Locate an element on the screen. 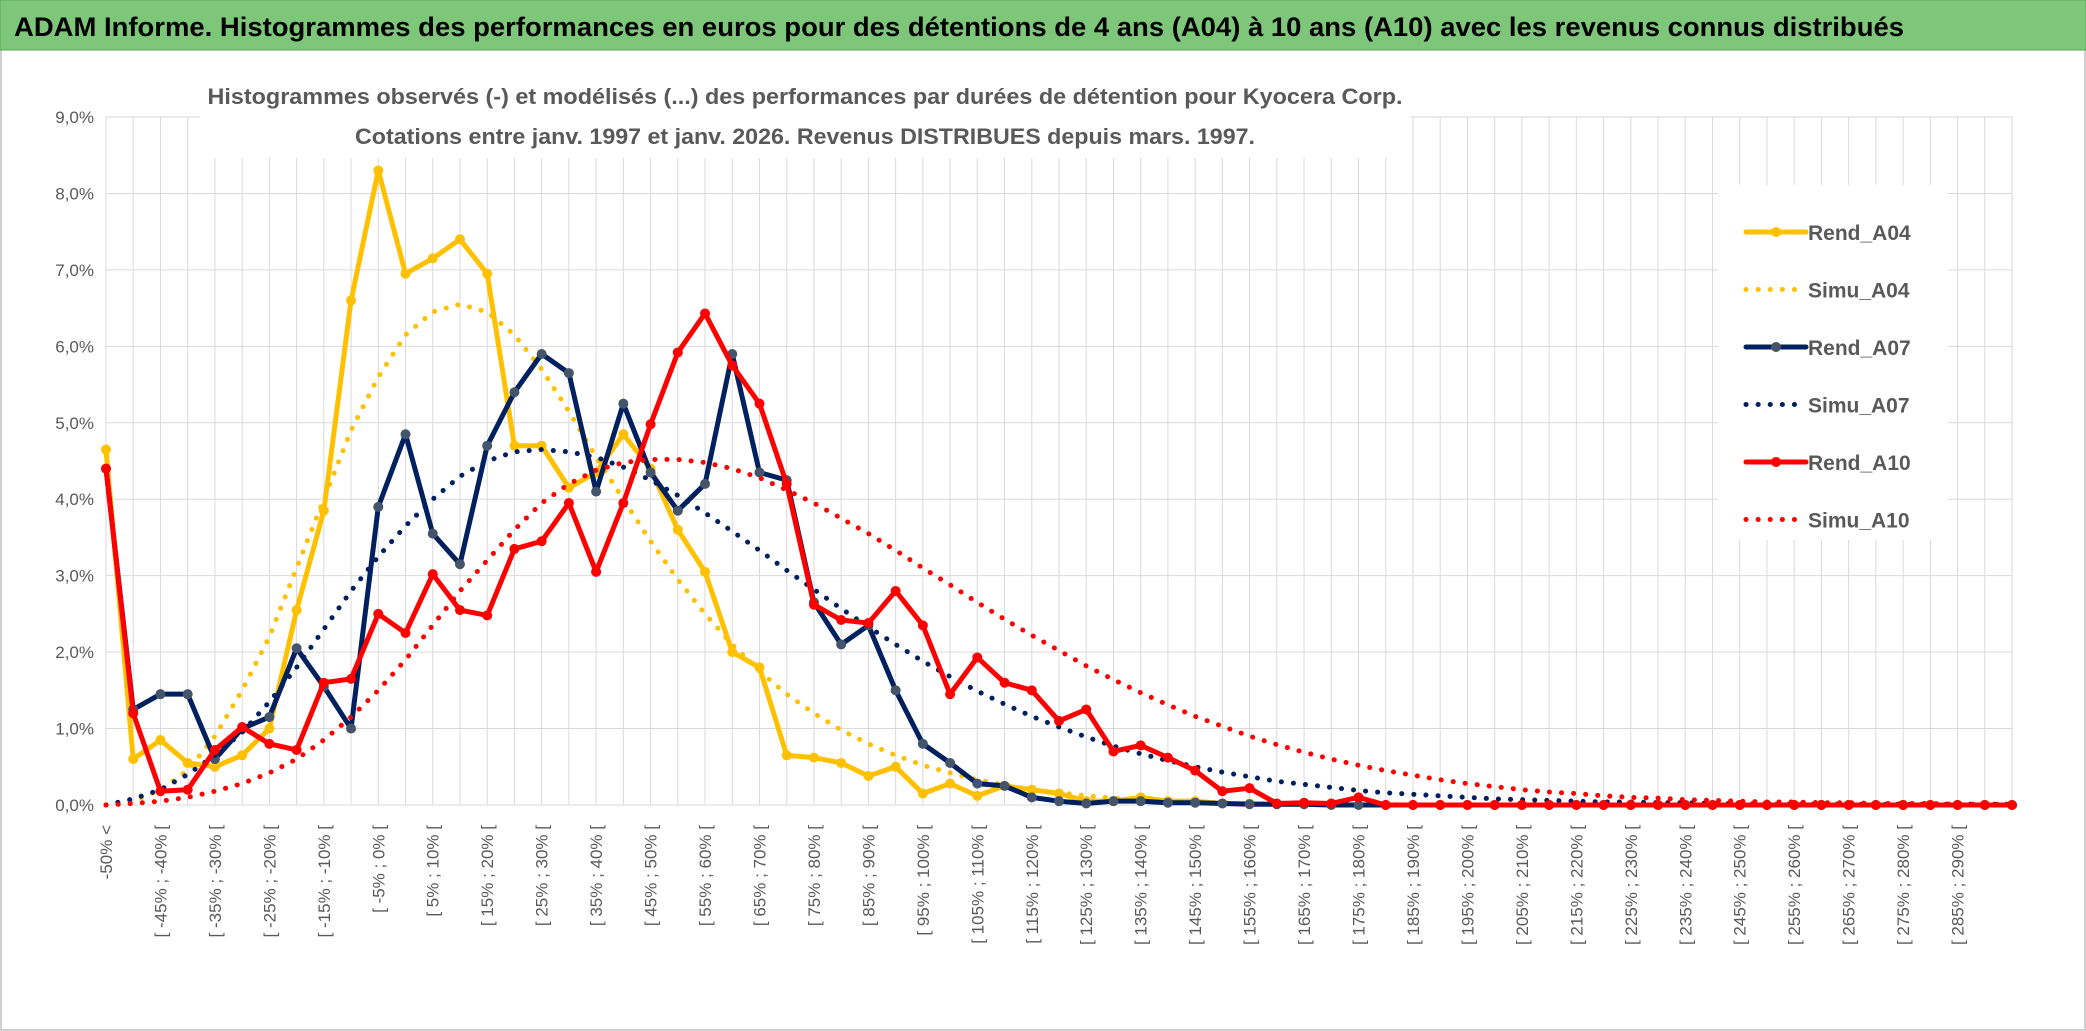 The height and width of the screenshot is (1031, 2086). x-tick-label: [ 135% ; 140% [ is located at coordinates (1141, 885).